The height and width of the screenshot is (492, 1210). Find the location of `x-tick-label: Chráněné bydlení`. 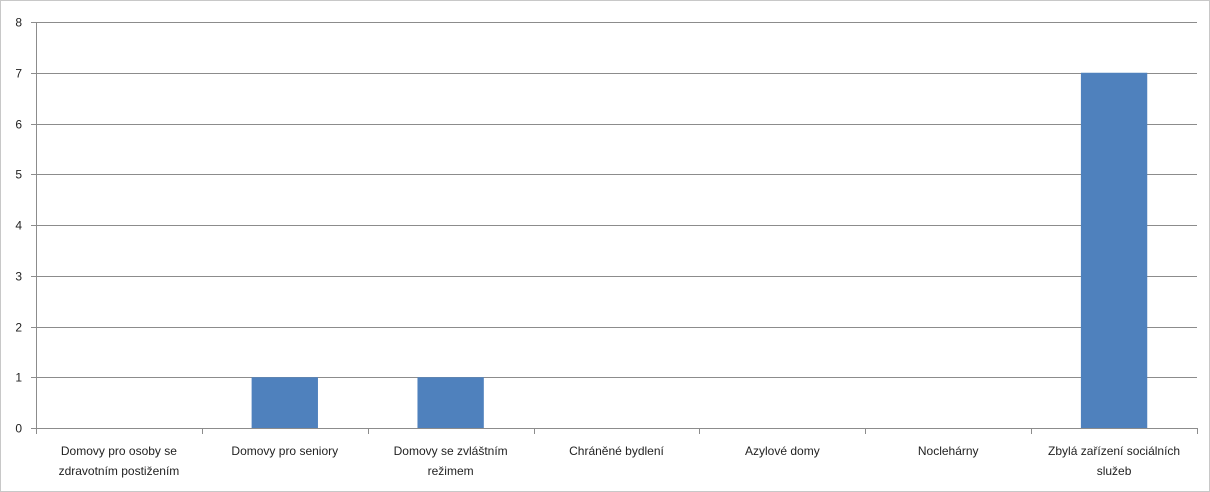

x-tick-label: Chráněné bydlení is located at coordinates (616, 451).